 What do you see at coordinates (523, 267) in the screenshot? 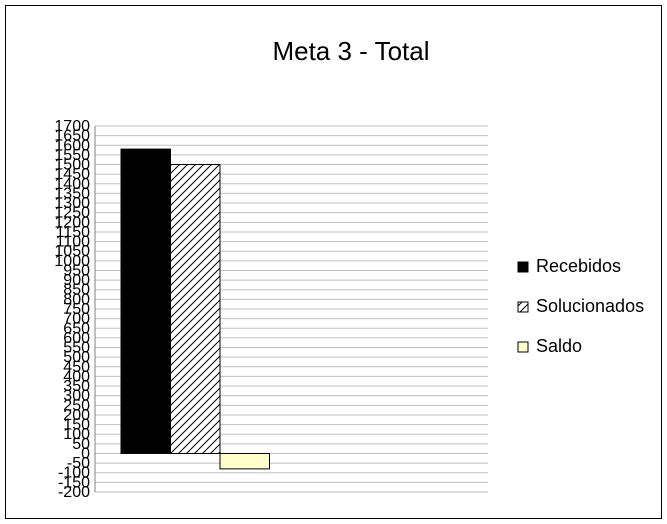
I see `legend-swatch-recebidos` at bounding box center [523, 267].